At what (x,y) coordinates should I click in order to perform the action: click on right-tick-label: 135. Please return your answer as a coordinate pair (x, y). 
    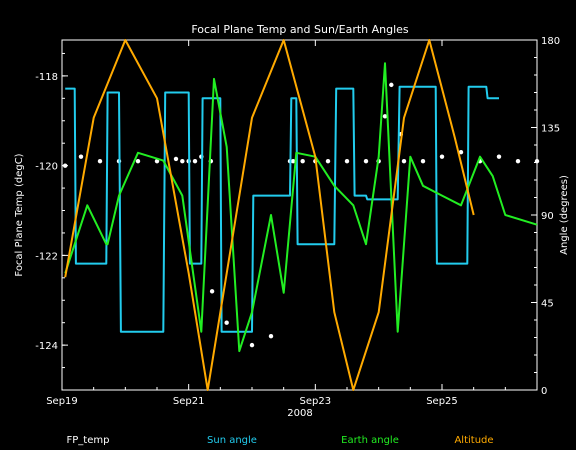
    Looking at the image, I should click on (550, 129).